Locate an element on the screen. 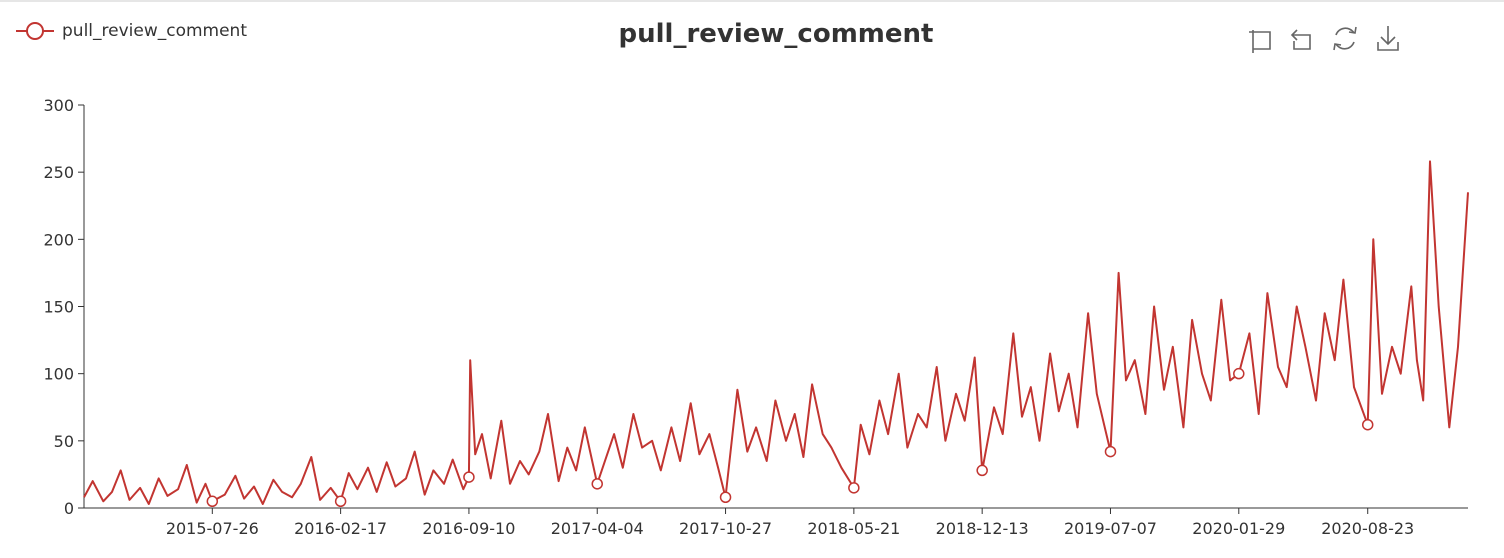 This screenshot has height=558, width=1504. x-tick-label: 2018-05-21 is located at coordinates (853, 528).